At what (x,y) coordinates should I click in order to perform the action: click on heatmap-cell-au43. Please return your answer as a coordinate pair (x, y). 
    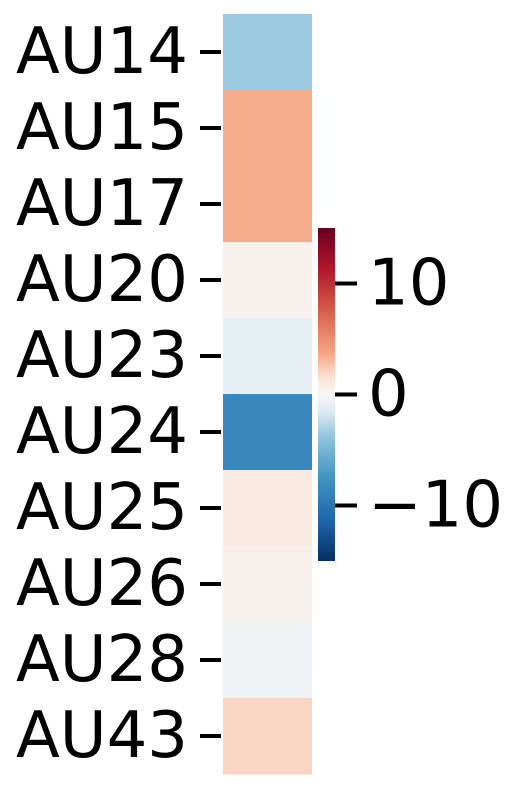
    Looking at the image, I should click on (267, 736).